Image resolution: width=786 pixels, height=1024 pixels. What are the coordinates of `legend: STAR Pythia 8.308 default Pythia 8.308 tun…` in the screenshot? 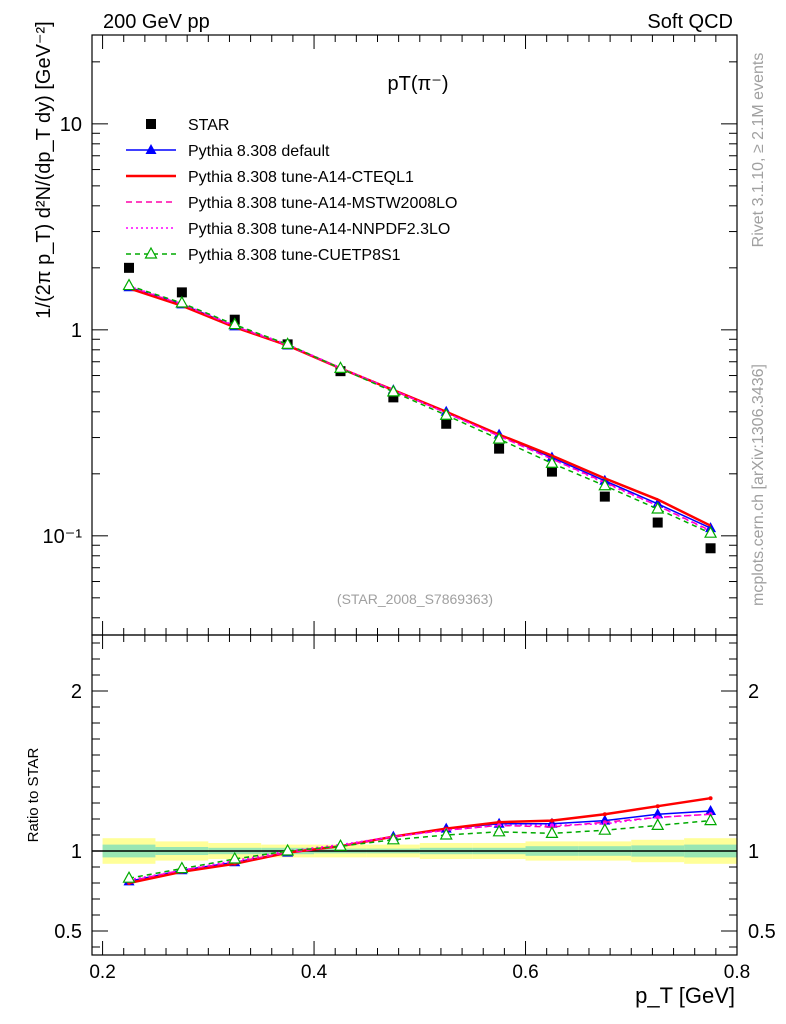 It's located at (291, 190).